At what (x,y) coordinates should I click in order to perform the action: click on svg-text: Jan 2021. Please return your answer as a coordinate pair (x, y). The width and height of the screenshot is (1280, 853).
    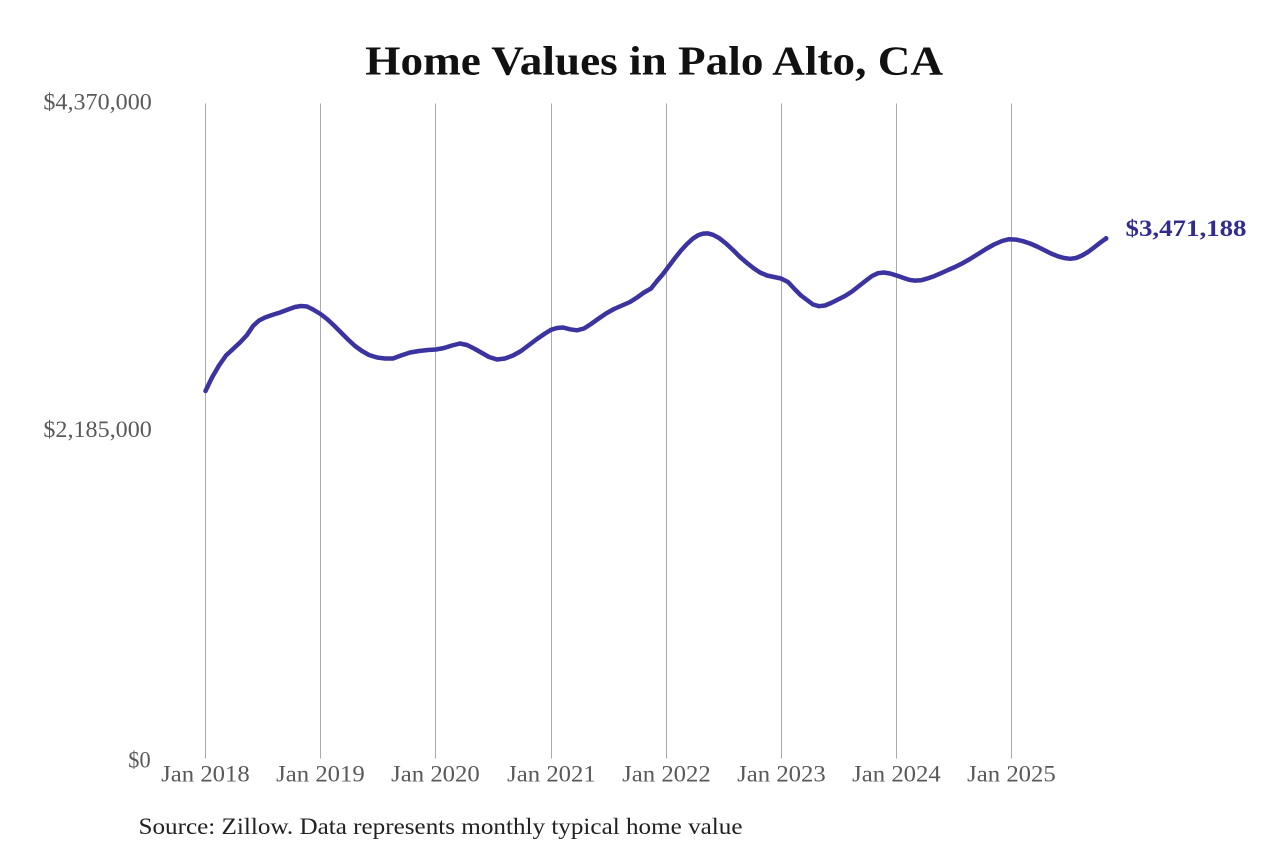
    Looking at the image, I should click on (551, 774).